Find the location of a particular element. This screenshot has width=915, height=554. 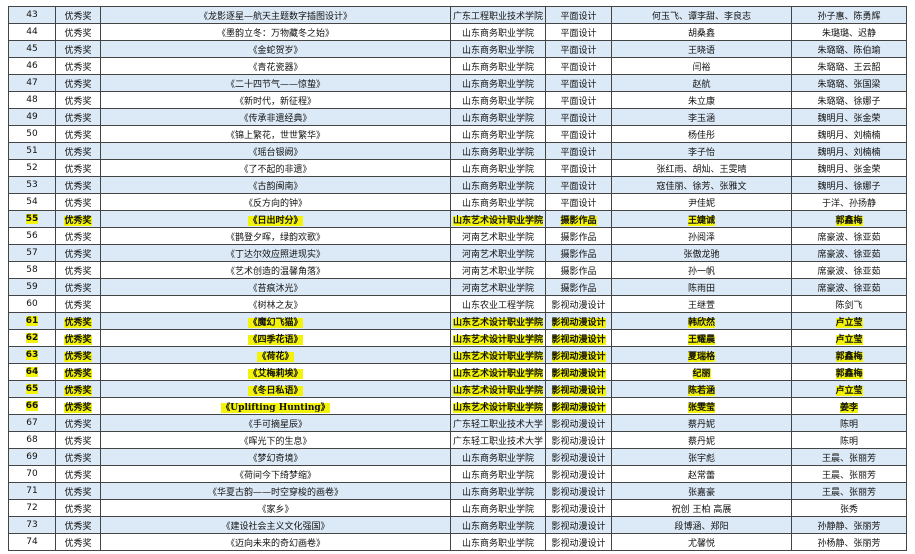

table-row: 53 优秀奖 《古韵闽南》 山东商务职业学院 平面设计 寇佳丽、徐芳、张雅文 魏明月、徐娜子 is located at coordinates (458, 185).